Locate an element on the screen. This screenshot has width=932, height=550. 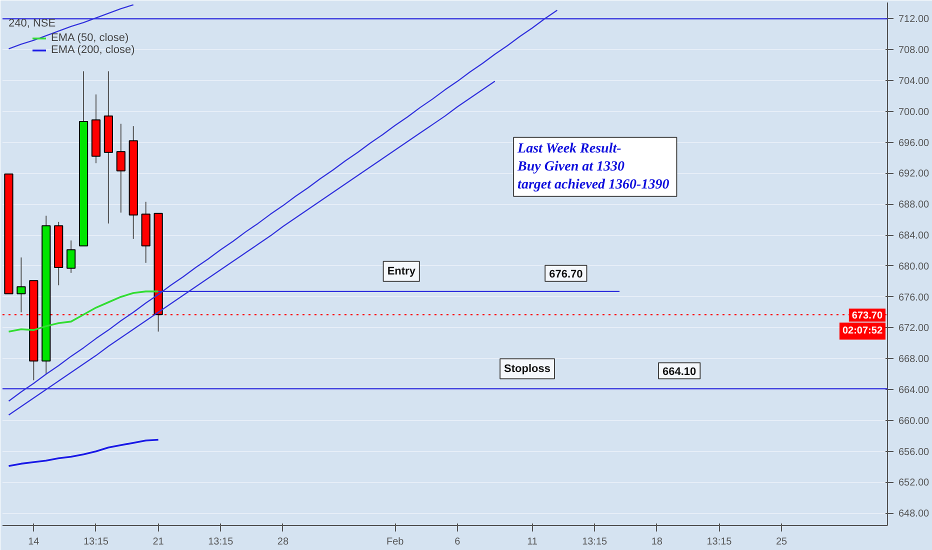
y-tick-label: 684.00 is located at coordinates (914, 236).